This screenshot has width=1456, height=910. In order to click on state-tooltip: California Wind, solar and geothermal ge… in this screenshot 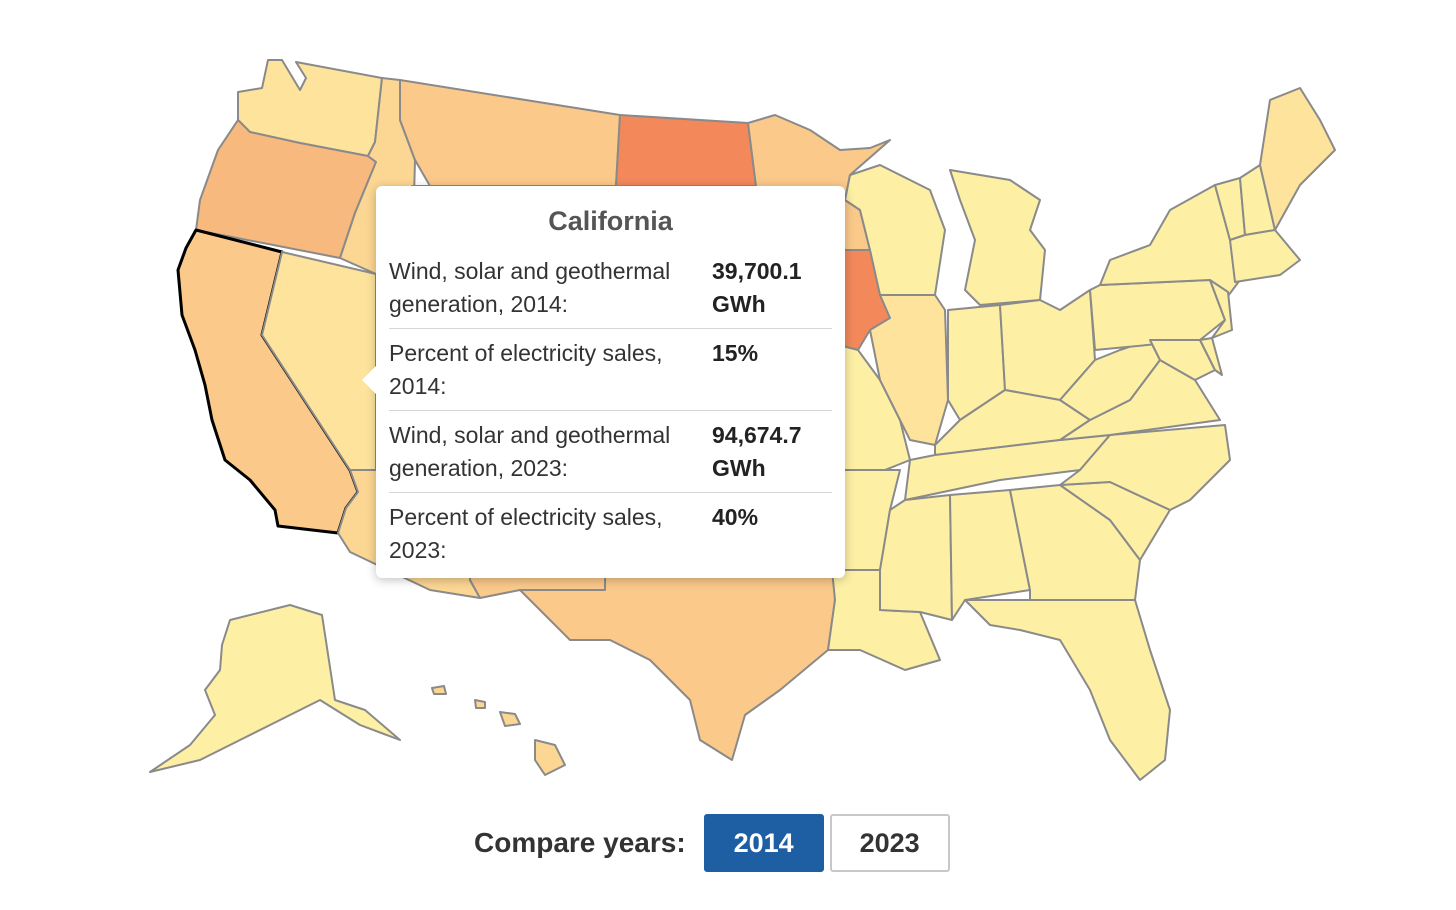, I will do `click(603, 382)`.